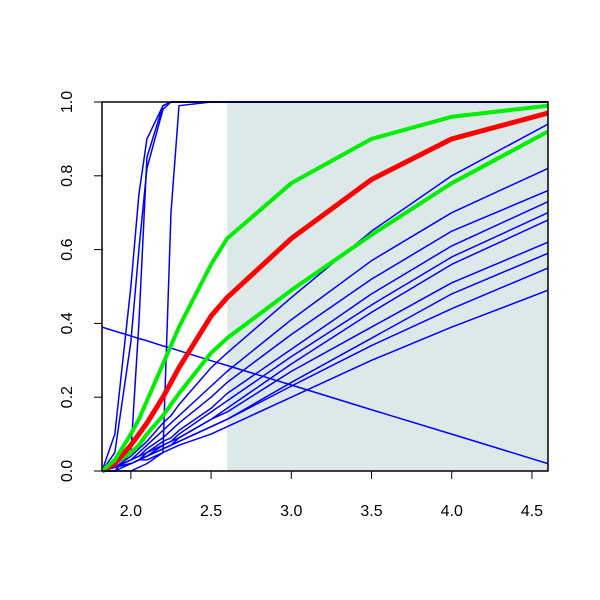 Image resolution: width=600 pixels, height=600 pixels. What do you see at coordinates (452, 511) in the screenshot?
I see `x-tick-label: 4.0` at bounding box center [452, 511].